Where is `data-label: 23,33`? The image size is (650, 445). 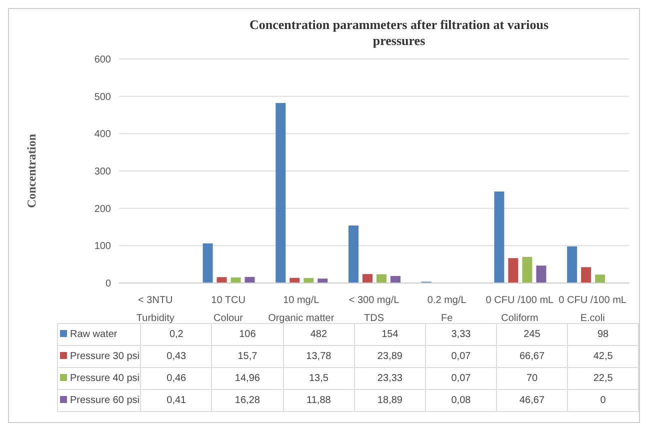
data-label: 23,33 is located at coordinates (390, 379).